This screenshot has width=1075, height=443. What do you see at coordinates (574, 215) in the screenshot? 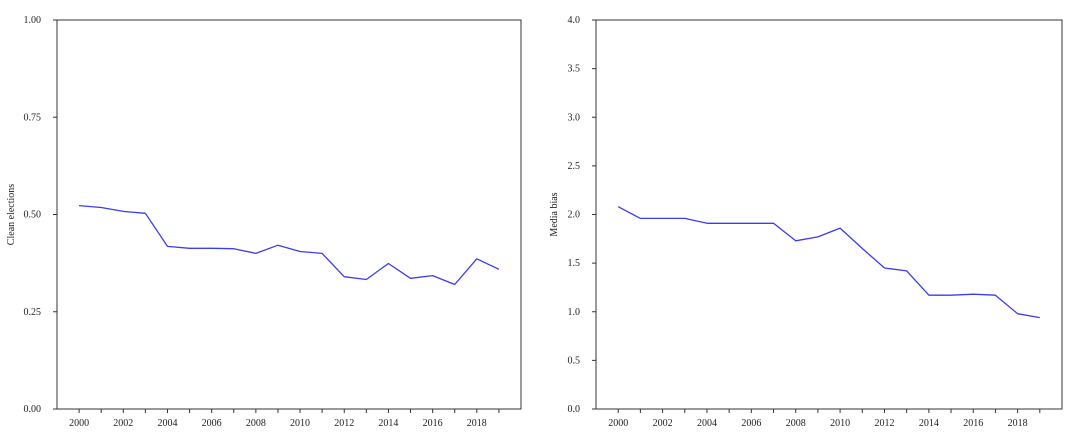
I see `y-tick-label: 2.0` at bounding box center [574, 215].